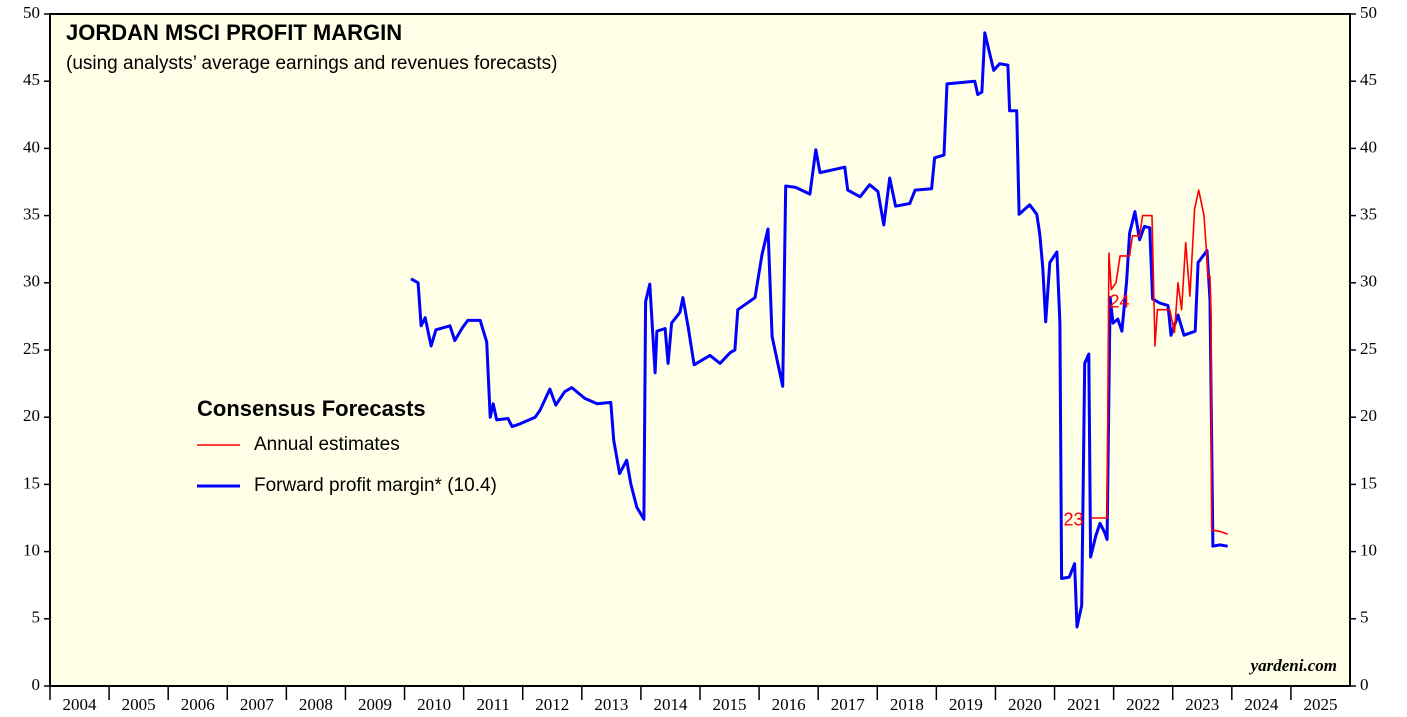  I want to click on x-tick-label: 2012, so click(552, 704).